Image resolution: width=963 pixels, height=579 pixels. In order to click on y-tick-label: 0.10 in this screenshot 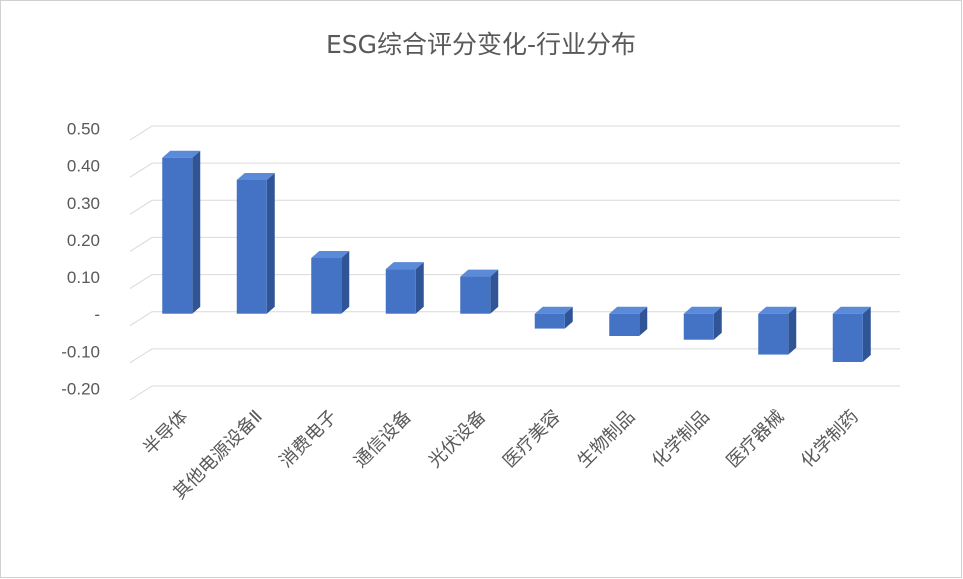, I will do `click(83, 277)`.